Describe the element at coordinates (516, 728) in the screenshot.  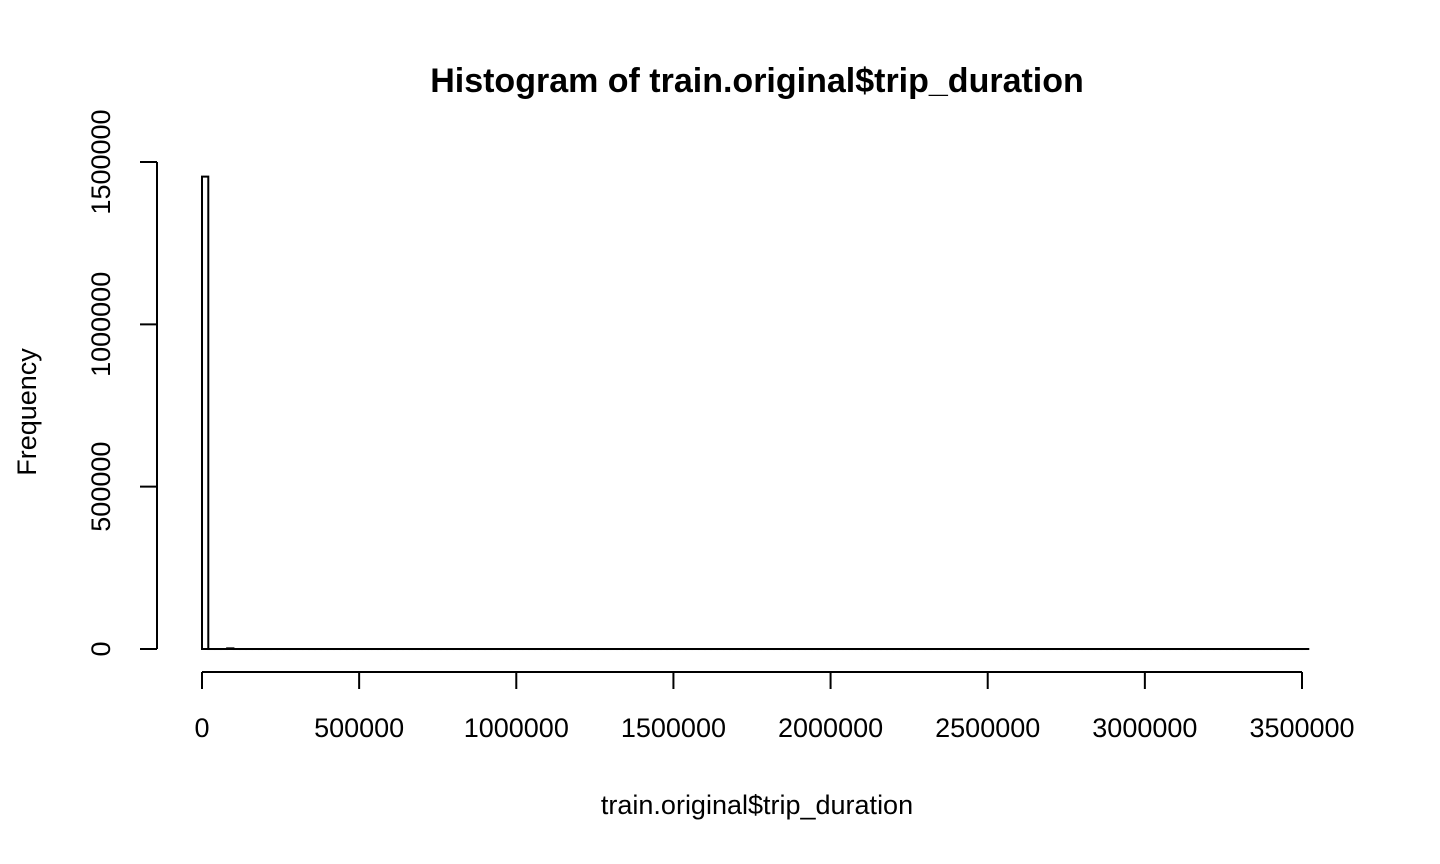
I see `x-tick-label: 1000000` at that location.